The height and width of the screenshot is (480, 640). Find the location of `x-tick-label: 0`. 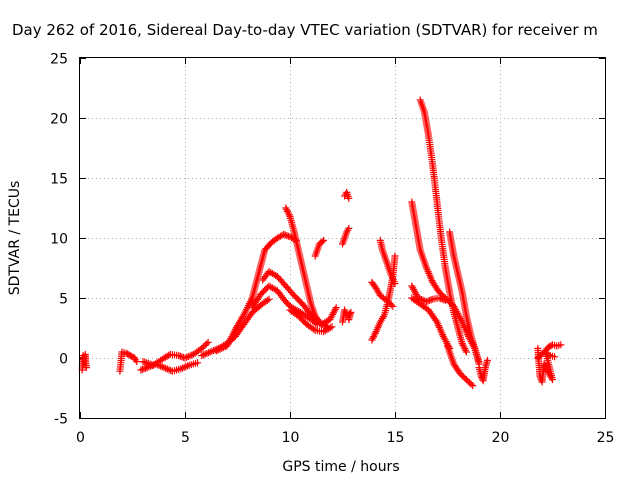

x-tick-label: 0 is located at coordinates (80, 438).